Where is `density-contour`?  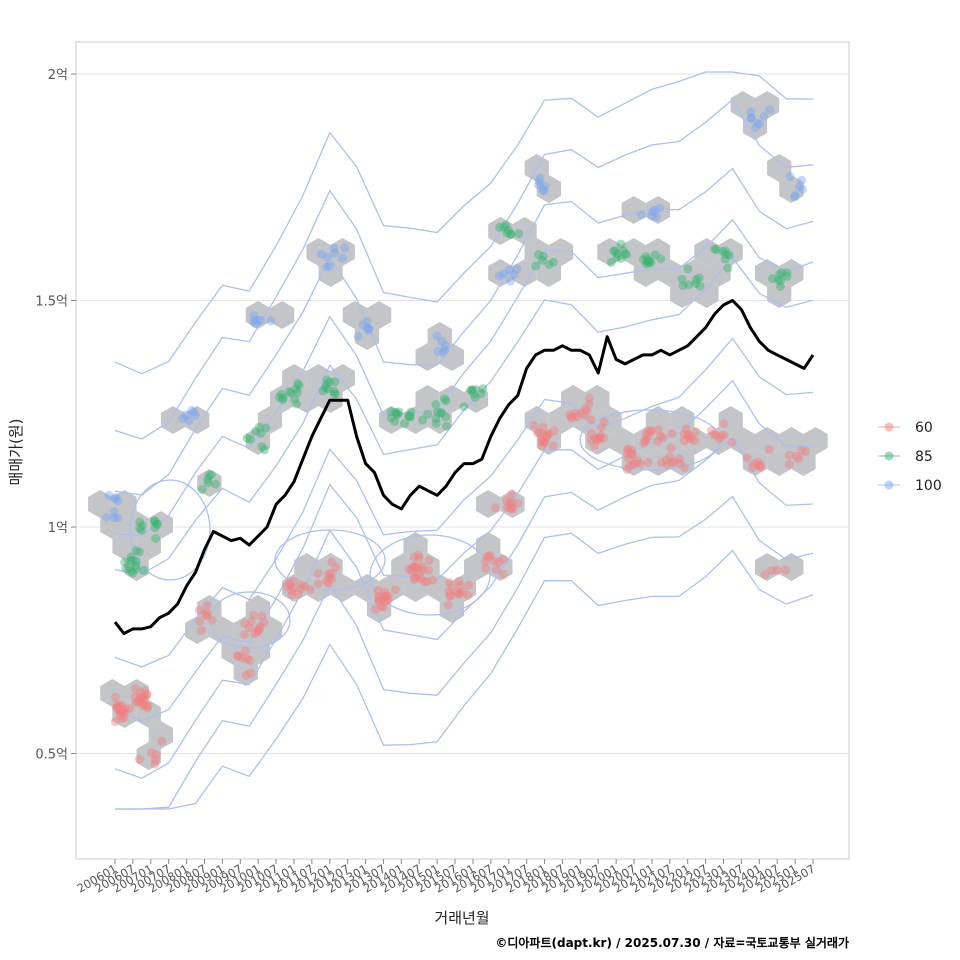 density-contour is located at coordinates (170, 530).